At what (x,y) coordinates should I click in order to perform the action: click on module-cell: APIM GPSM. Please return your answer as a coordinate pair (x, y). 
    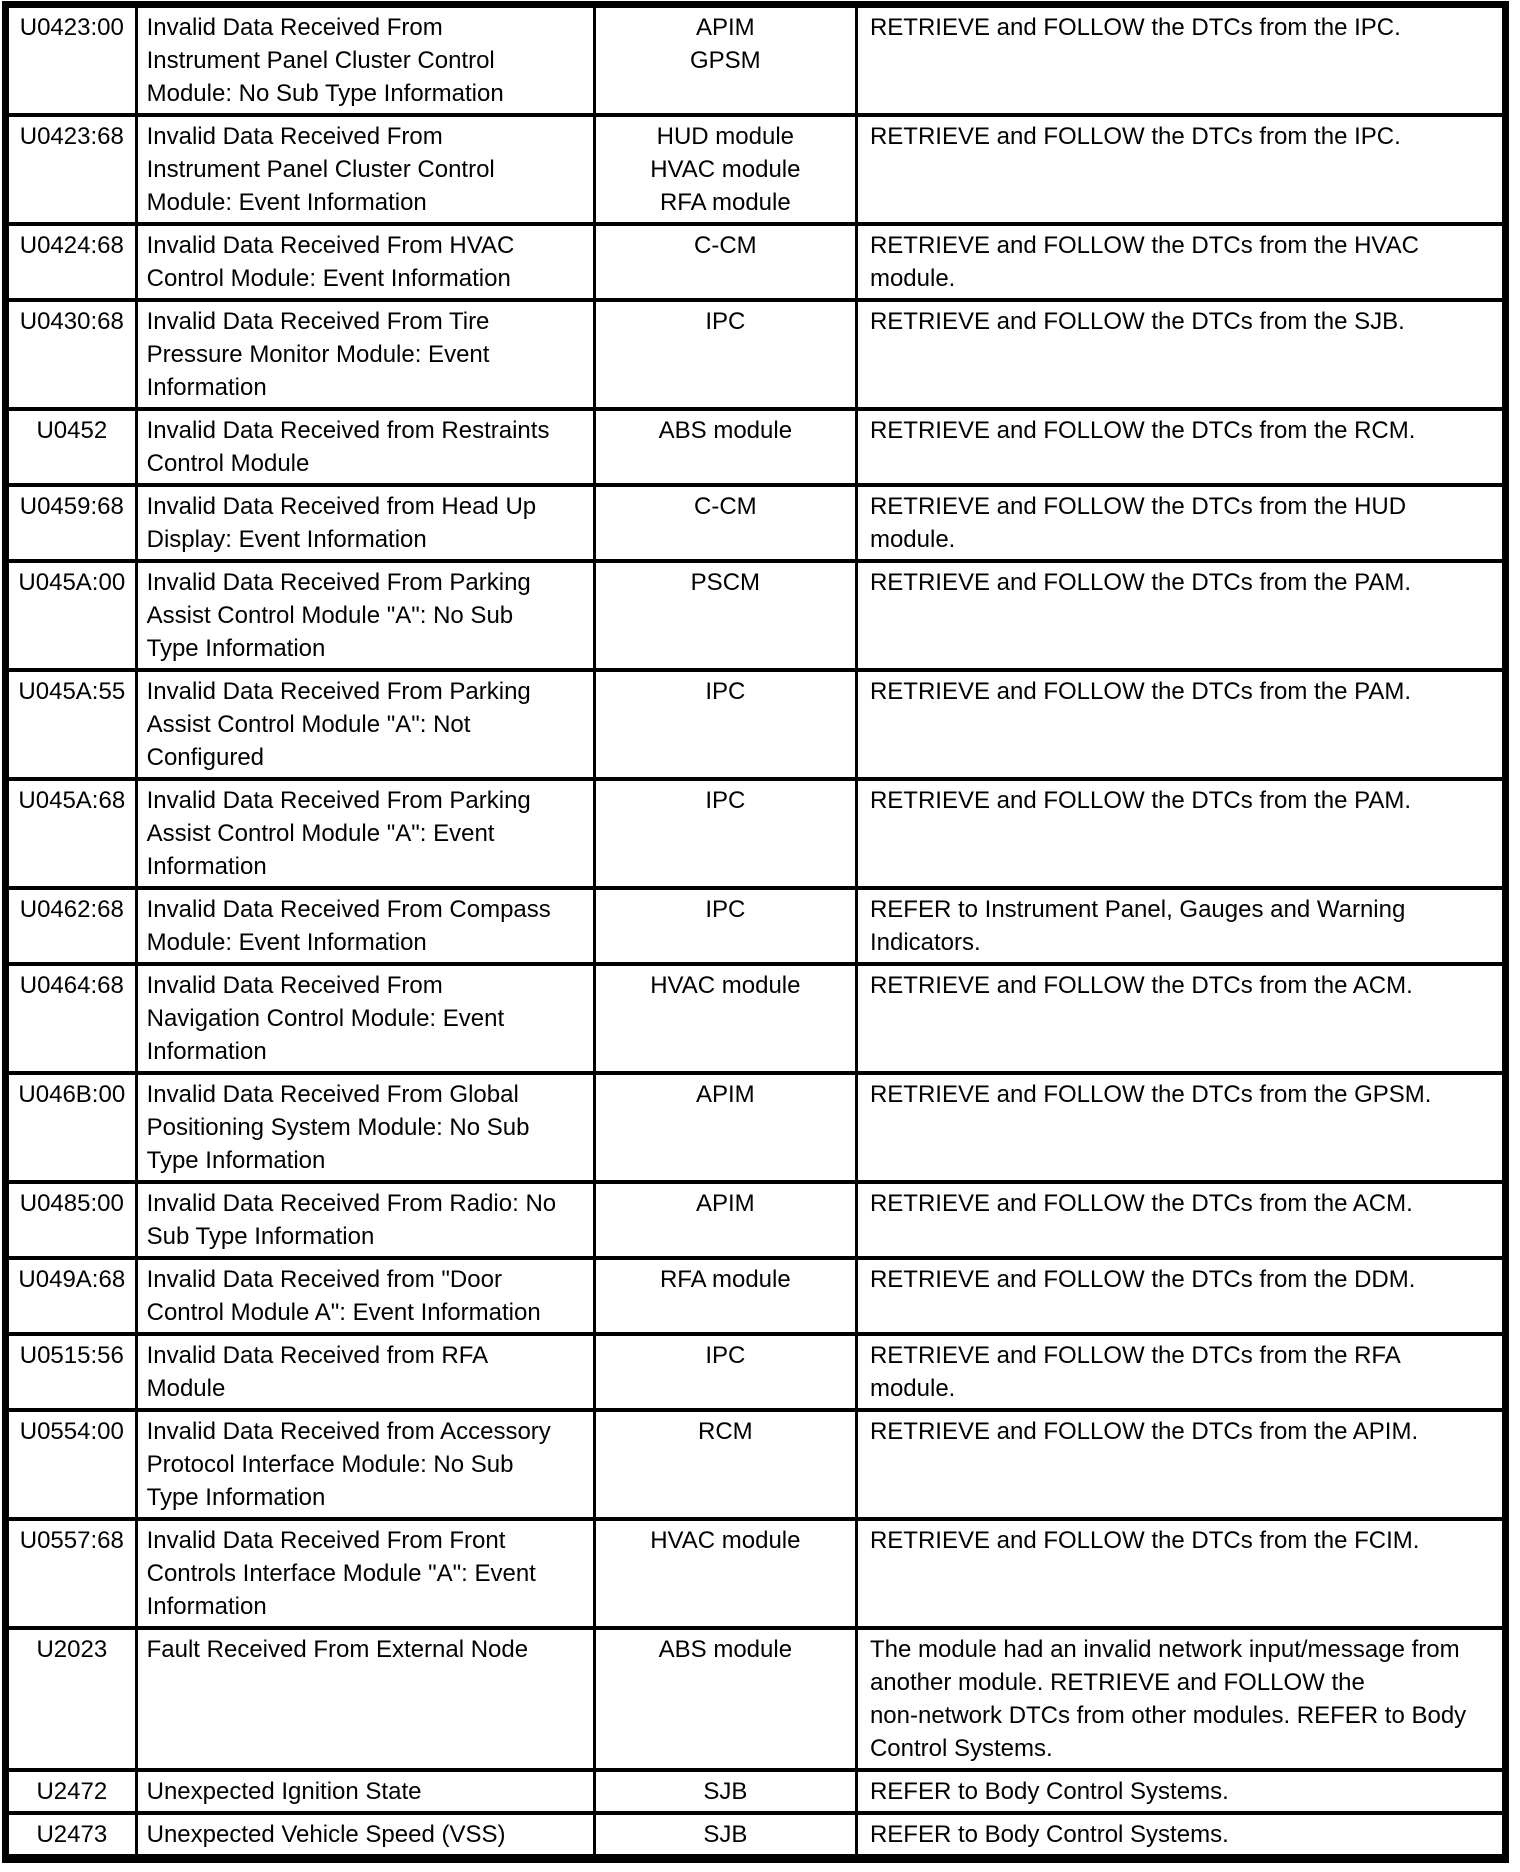
    Looking at the image, I should click on (725, 59).